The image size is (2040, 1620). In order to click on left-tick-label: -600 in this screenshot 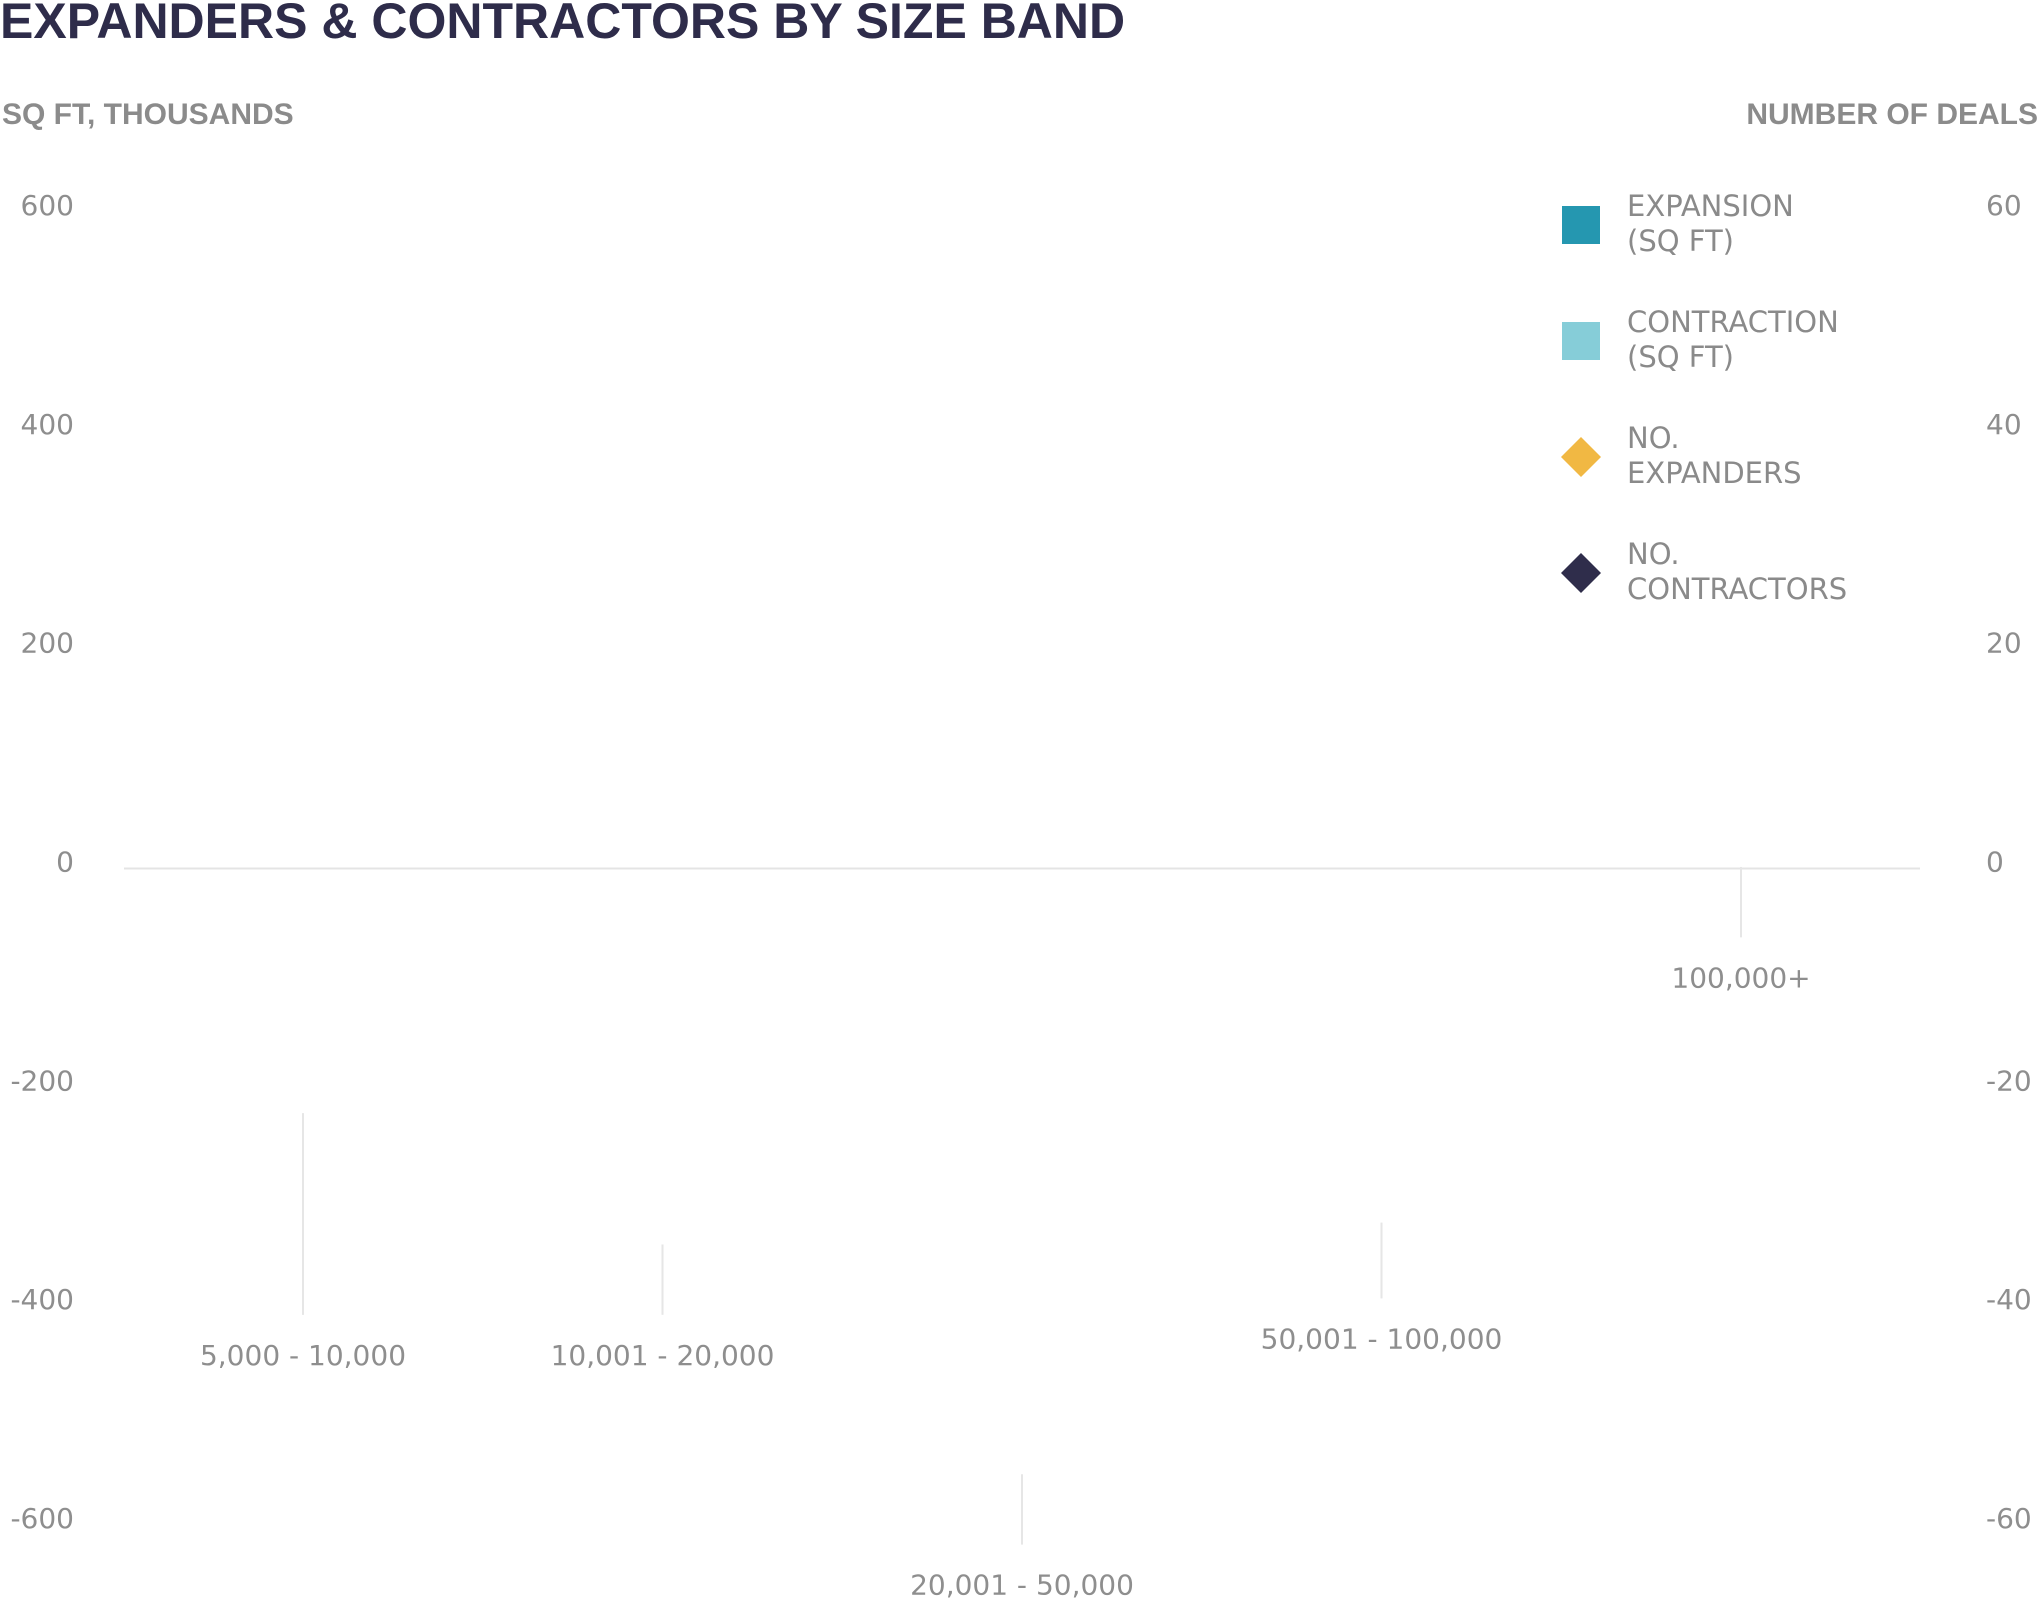, I will do `click(42, 1518)`.